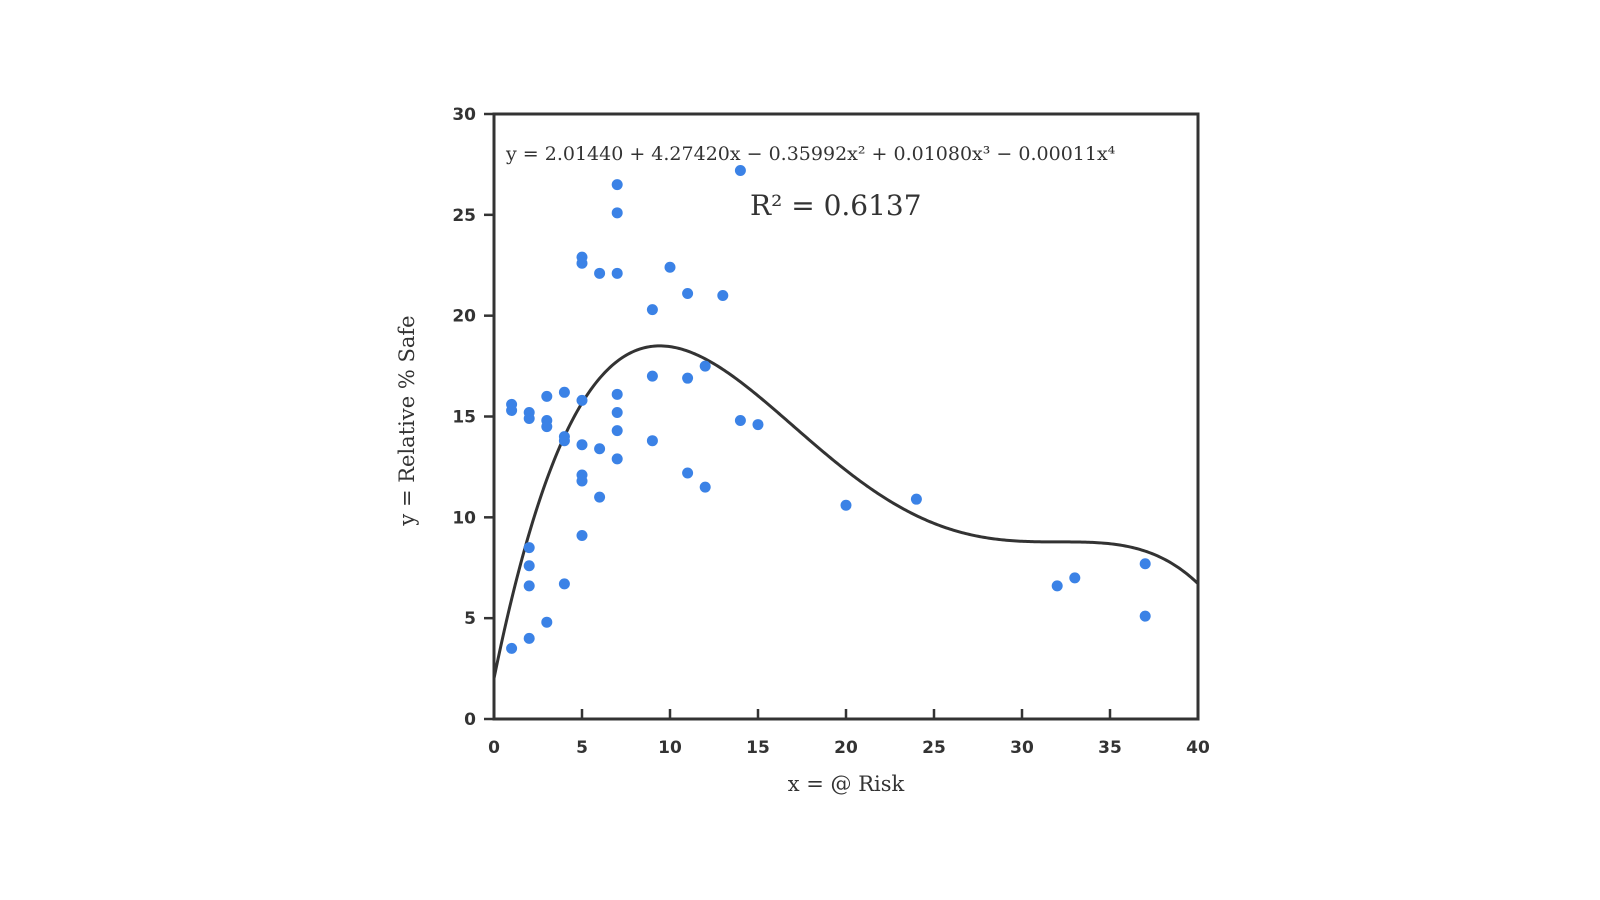 The height and width of the screenshot is (900, 1600). Describe the element at coordinates (464, 115) in the screenshot. I see `y-tick-label: 30` at that location.